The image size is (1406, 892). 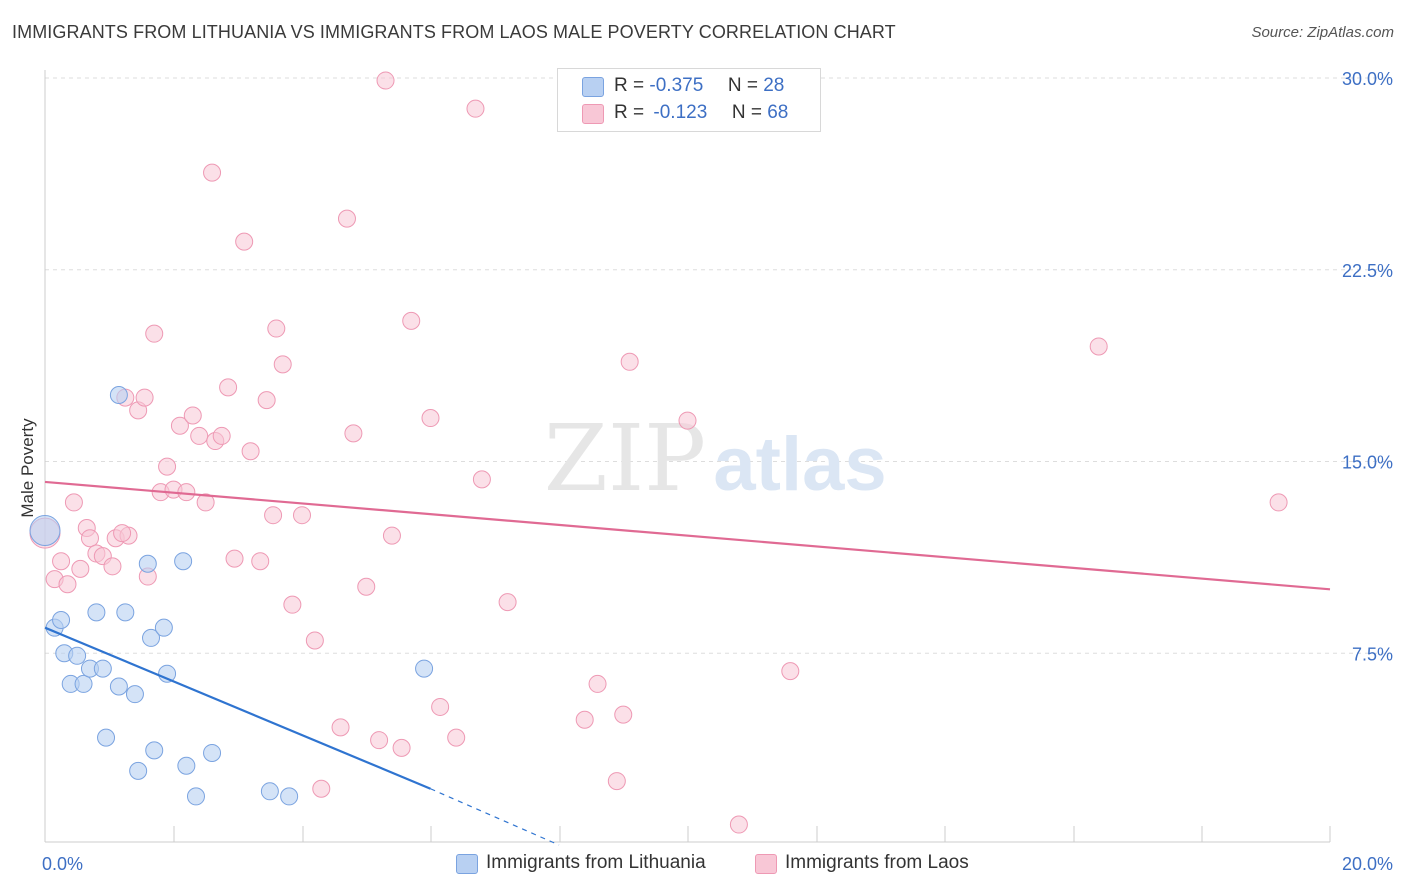 I want to click on x-tick-label: 20.0%, so click(x=1367, y=864).